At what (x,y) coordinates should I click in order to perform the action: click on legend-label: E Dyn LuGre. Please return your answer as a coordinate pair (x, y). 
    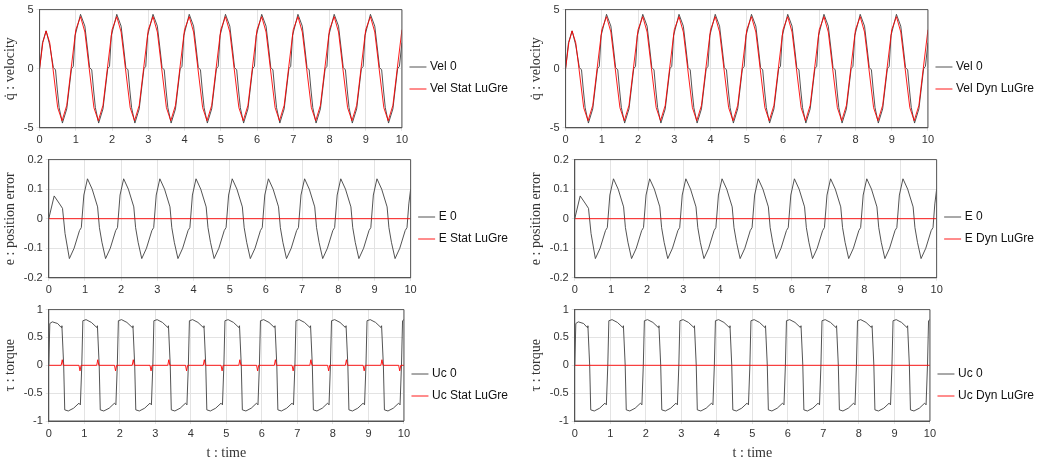
    Looking at the image, I should click on (999, 238).